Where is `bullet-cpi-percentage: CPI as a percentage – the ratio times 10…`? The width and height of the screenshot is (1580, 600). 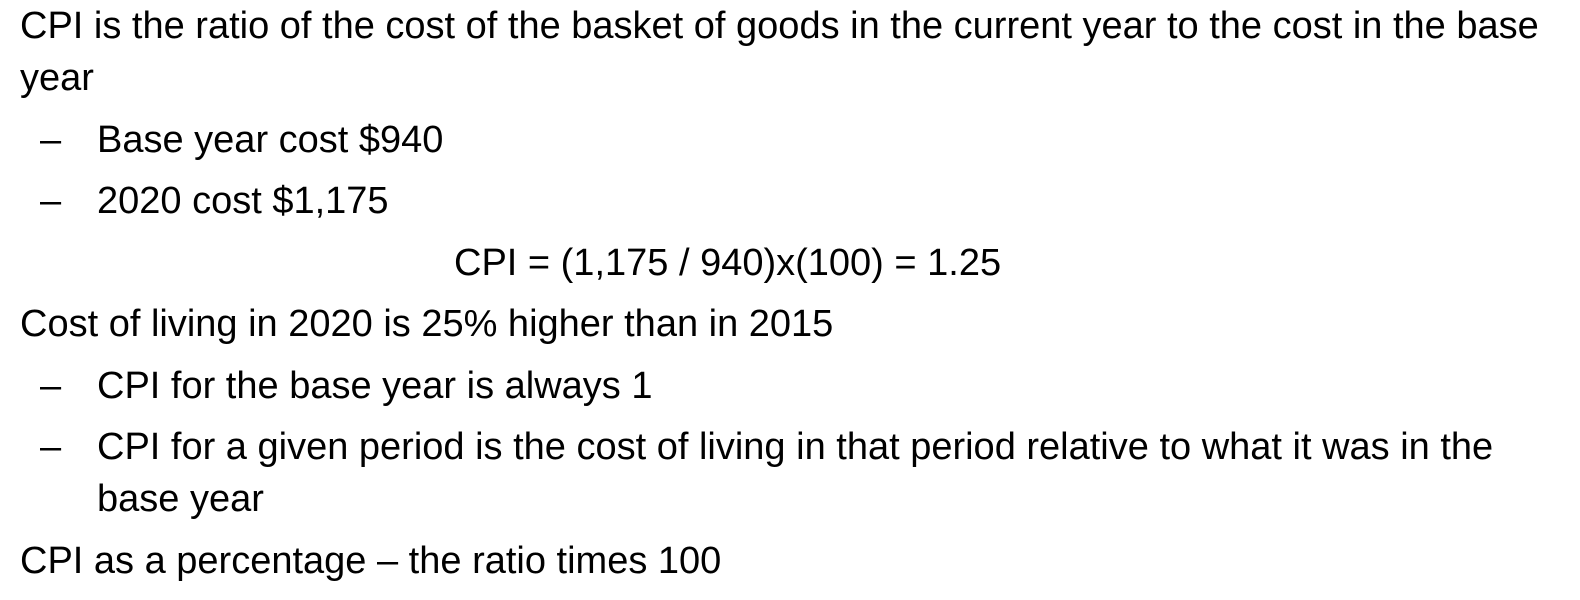
bullet-cpi-percentage: CPI as a percentage – the ratio times 10… is located at coordinates (371, 561).